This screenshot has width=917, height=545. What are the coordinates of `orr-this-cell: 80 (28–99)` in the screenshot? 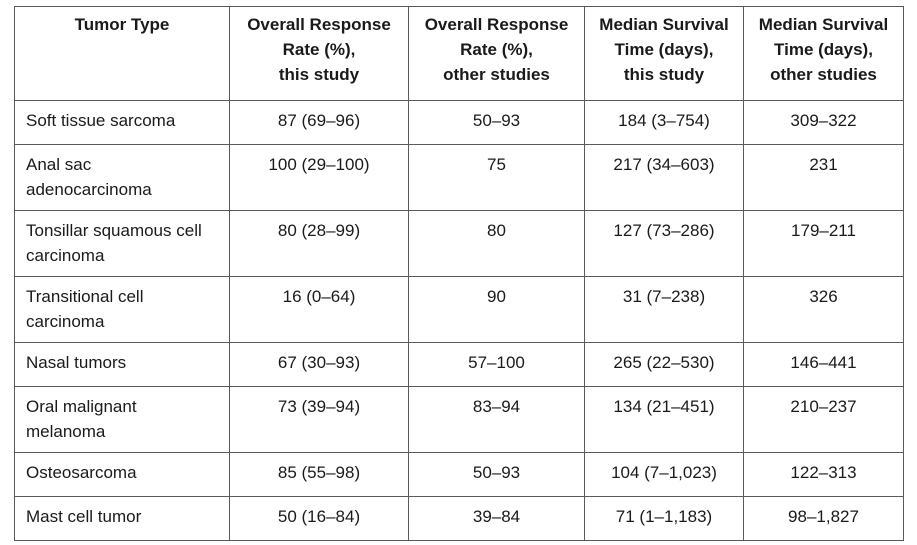 It's located at (319, 243).